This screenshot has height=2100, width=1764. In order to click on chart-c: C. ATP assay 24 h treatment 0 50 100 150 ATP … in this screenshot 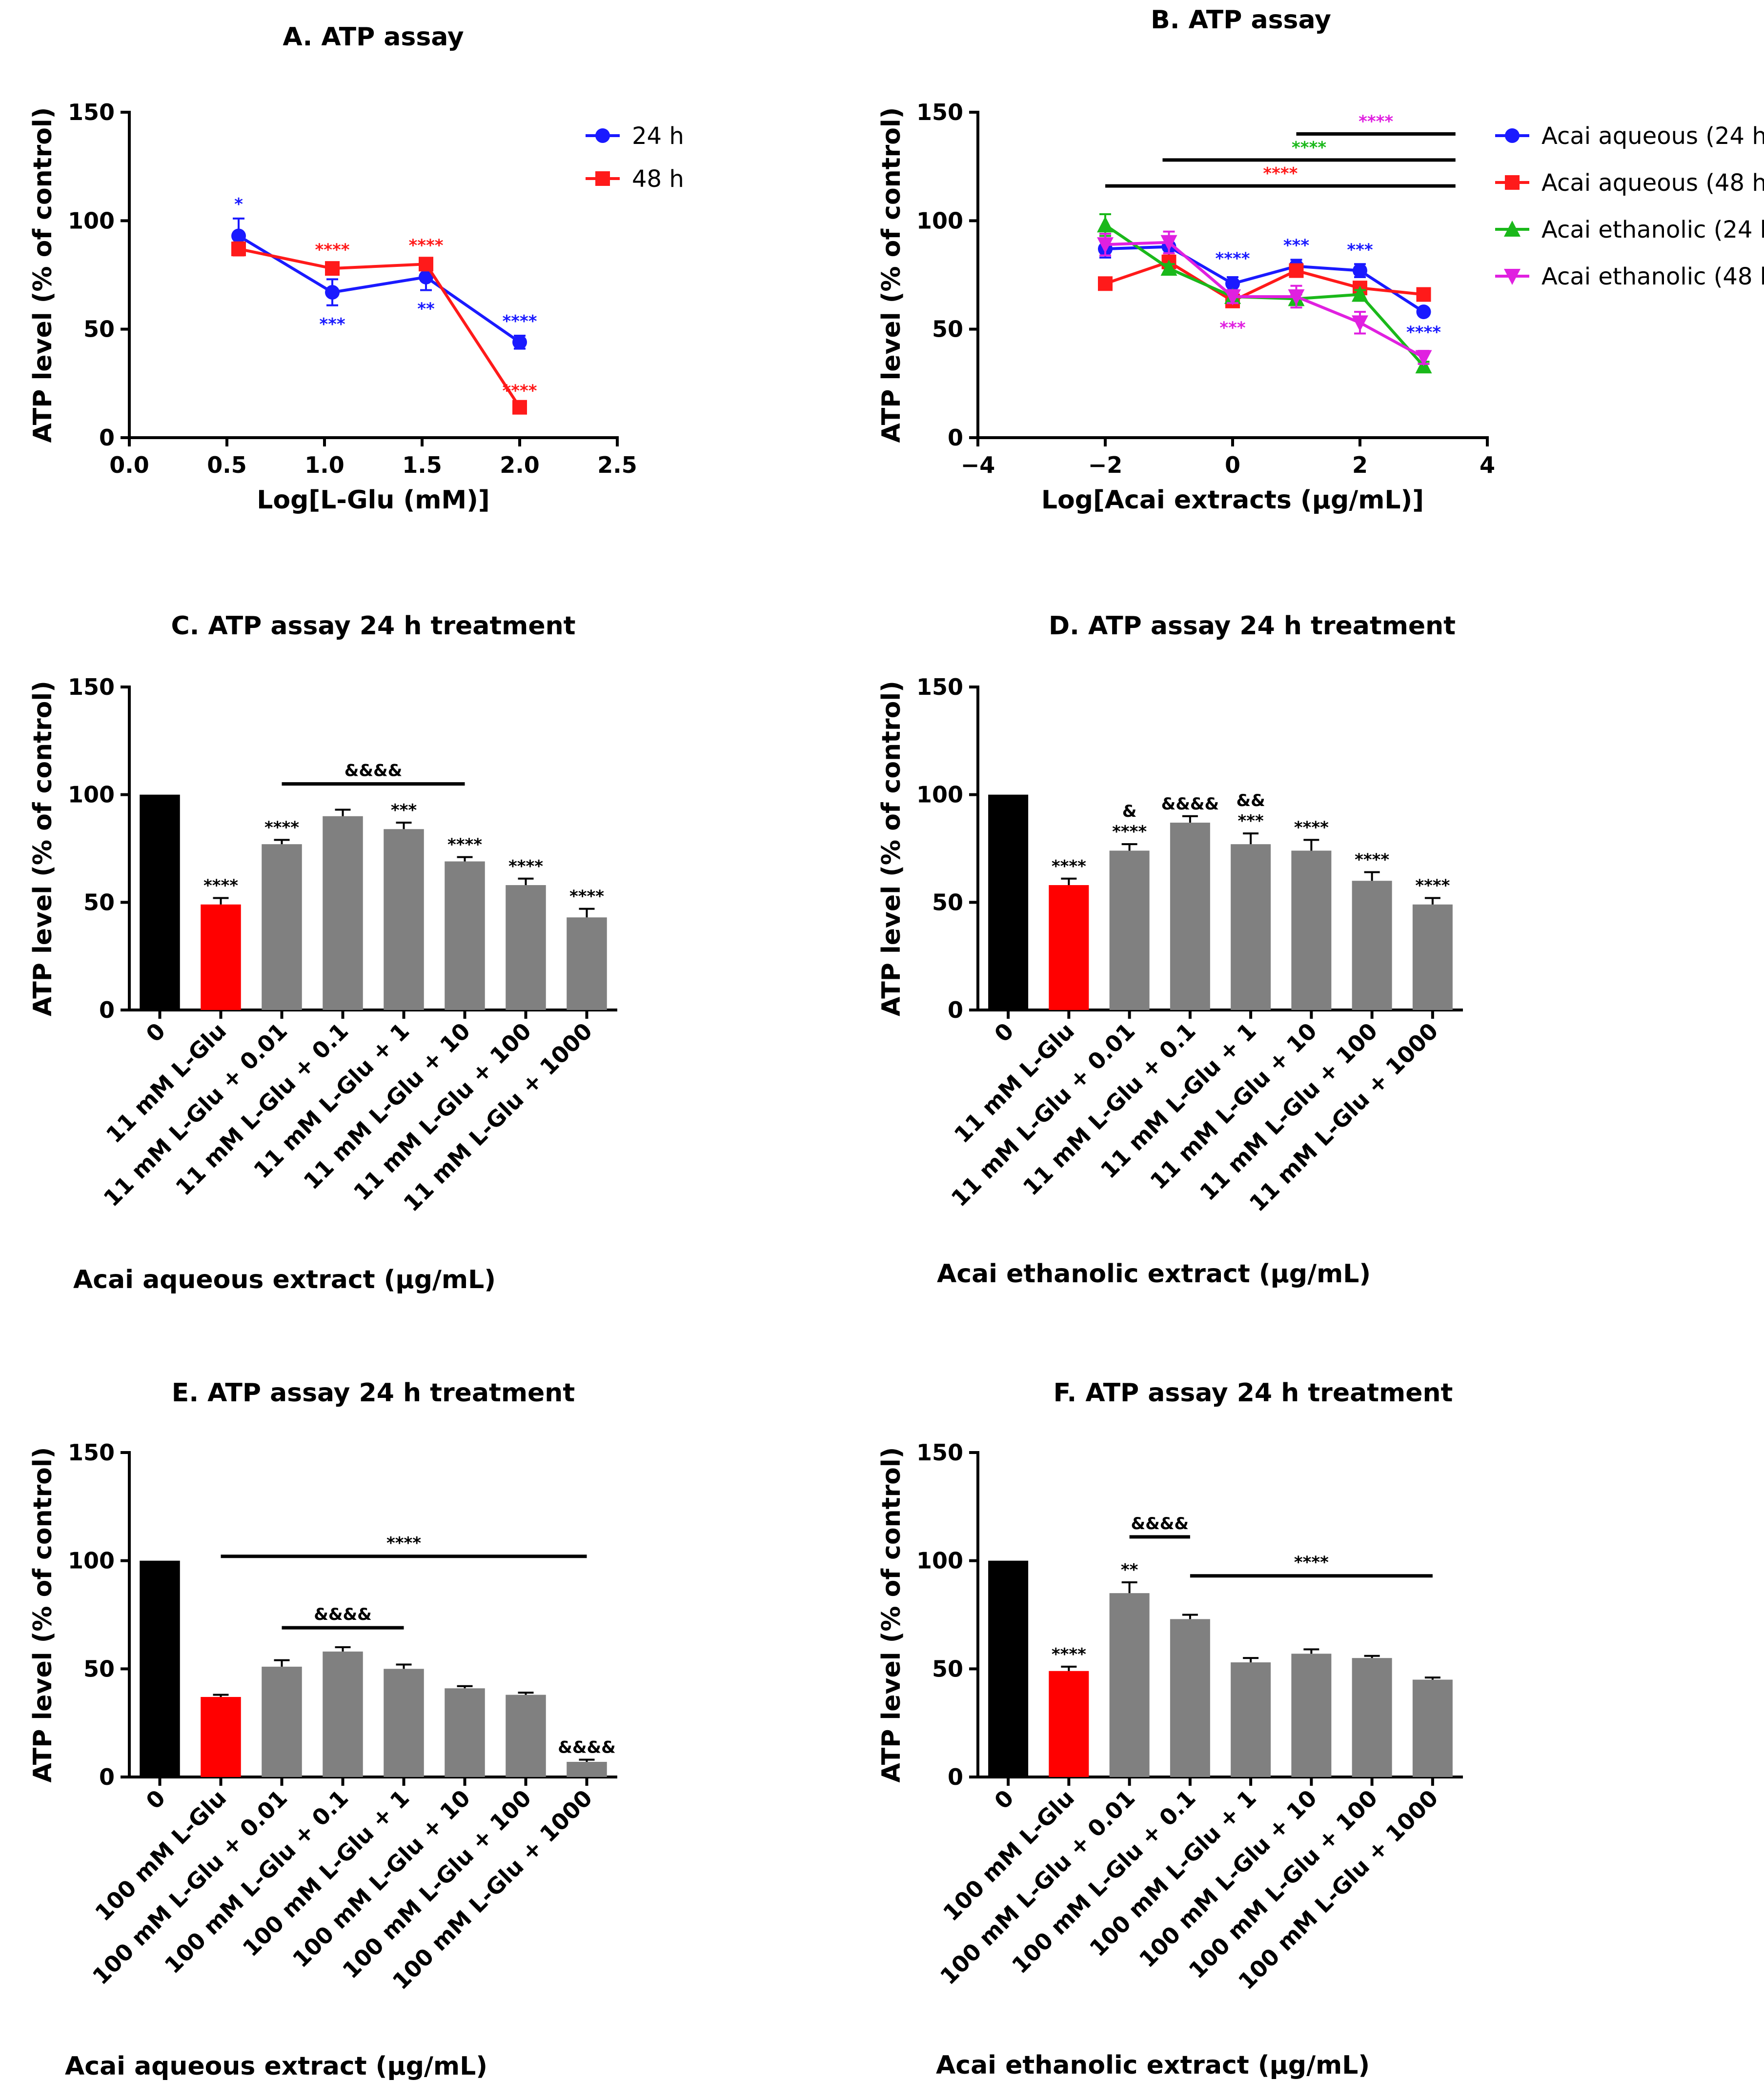, I will do `click(322, 952)`.